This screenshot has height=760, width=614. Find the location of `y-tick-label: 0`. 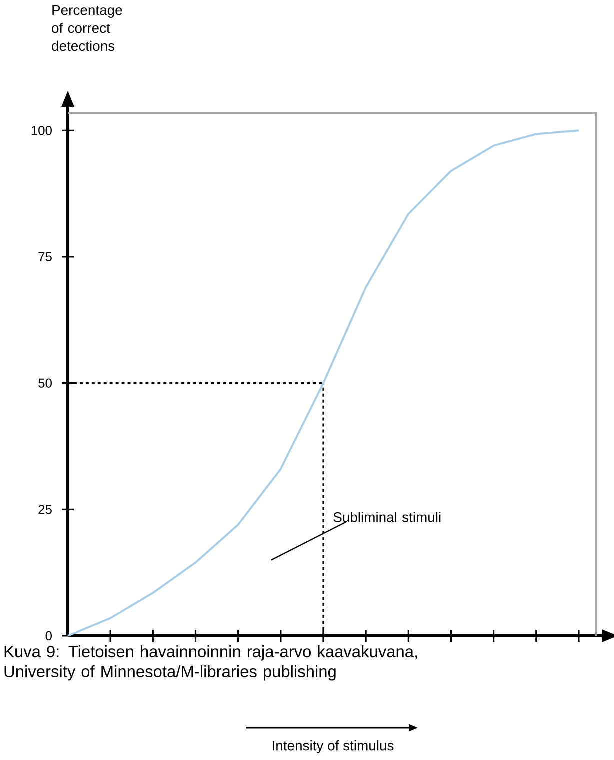

y-tick-label: 0 is located at coordinates (49, 636).